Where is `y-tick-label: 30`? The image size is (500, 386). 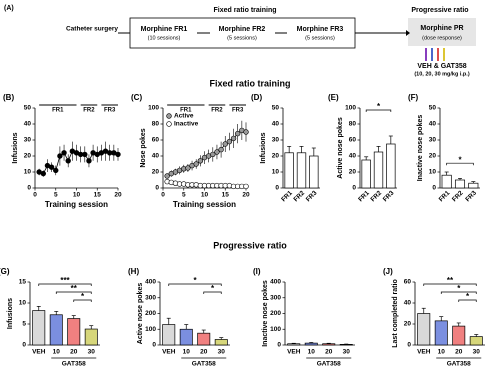 y-tick-label: 30 is located at coordinates (276, 140).